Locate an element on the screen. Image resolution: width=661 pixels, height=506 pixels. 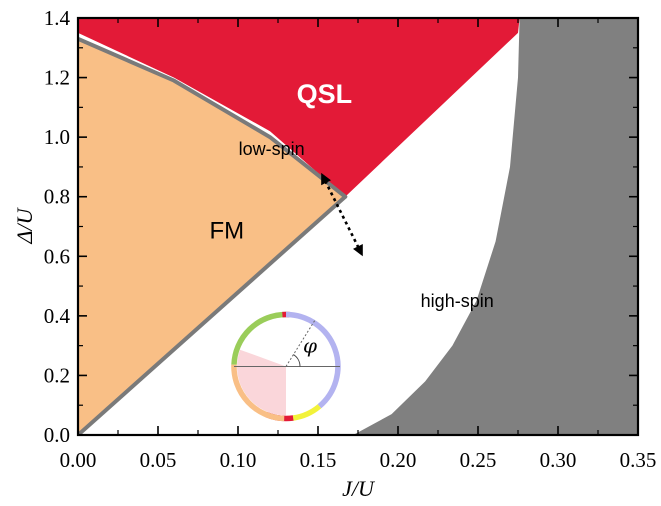
x-axis-title: J/U is located at coordinates (359, 488).